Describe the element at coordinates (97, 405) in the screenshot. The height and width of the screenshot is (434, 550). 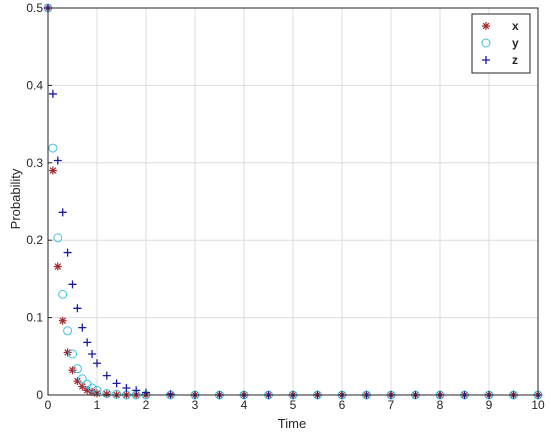
I see `x-tick-label: 1` at that location.